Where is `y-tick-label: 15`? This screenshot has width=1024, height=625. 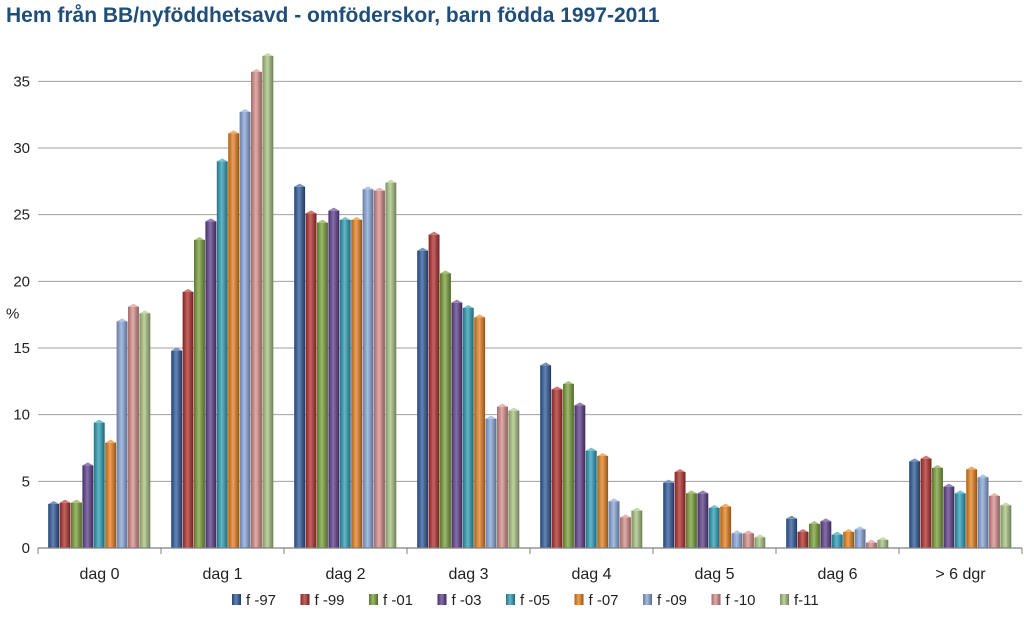 y-tick-label: 15 is located at coordinates (21, 348).